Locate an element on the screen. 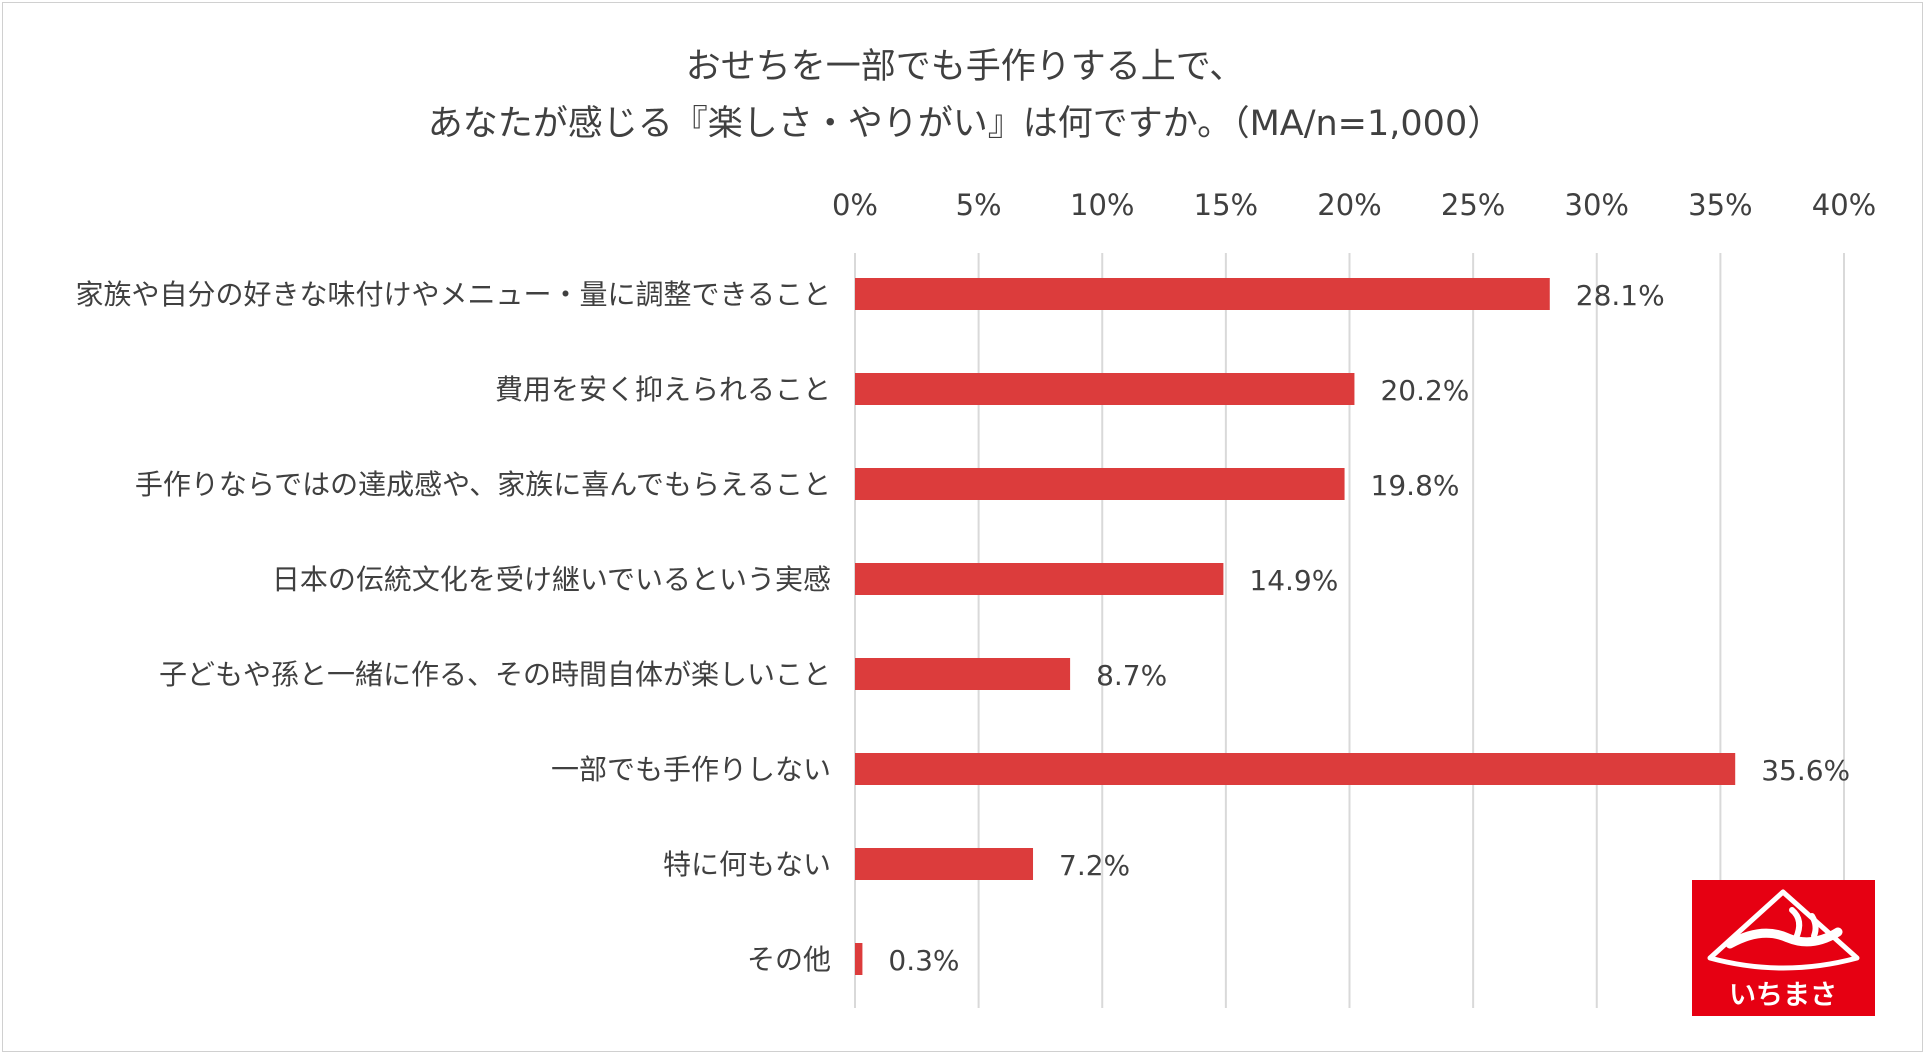 This screenshot has height=1054, width=1925. x-tick-label: 15% is located at coordinates (1226, 205).